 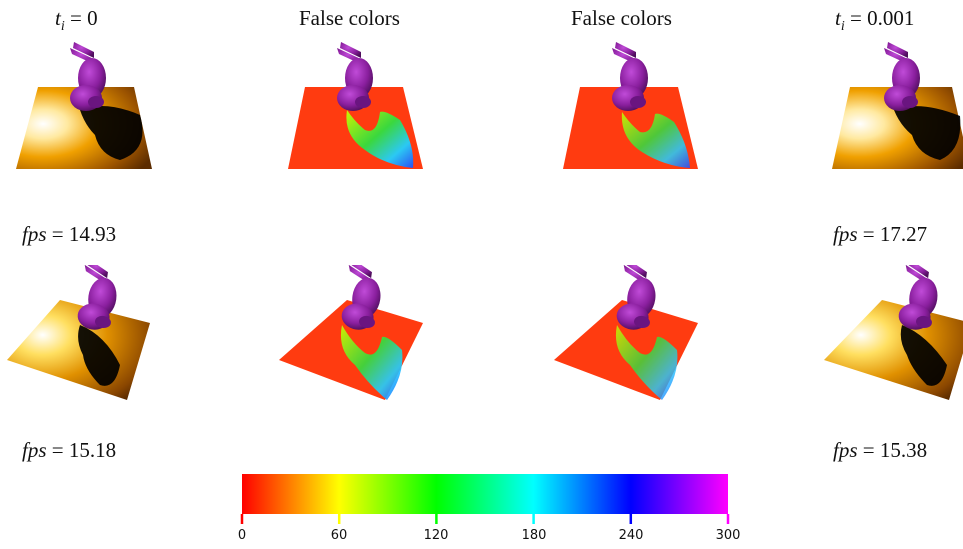 What do you see at coordinates (875, 20) in the screenshot?
I see `col4-title: ti = 0.001` at bounding box center [875, 20].